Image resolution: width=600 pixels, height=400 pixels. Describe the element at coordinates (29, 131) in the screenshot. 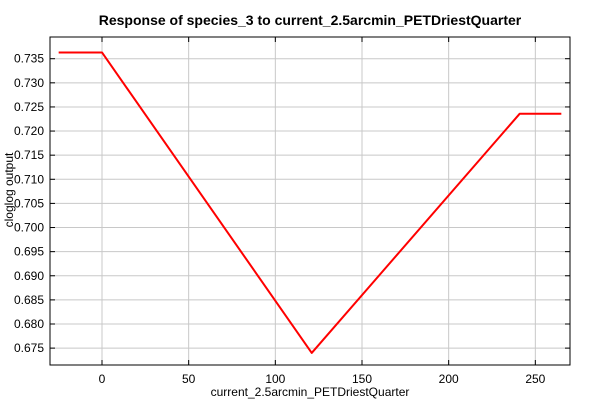

I see `y-tick-label: 0.720` at that location.